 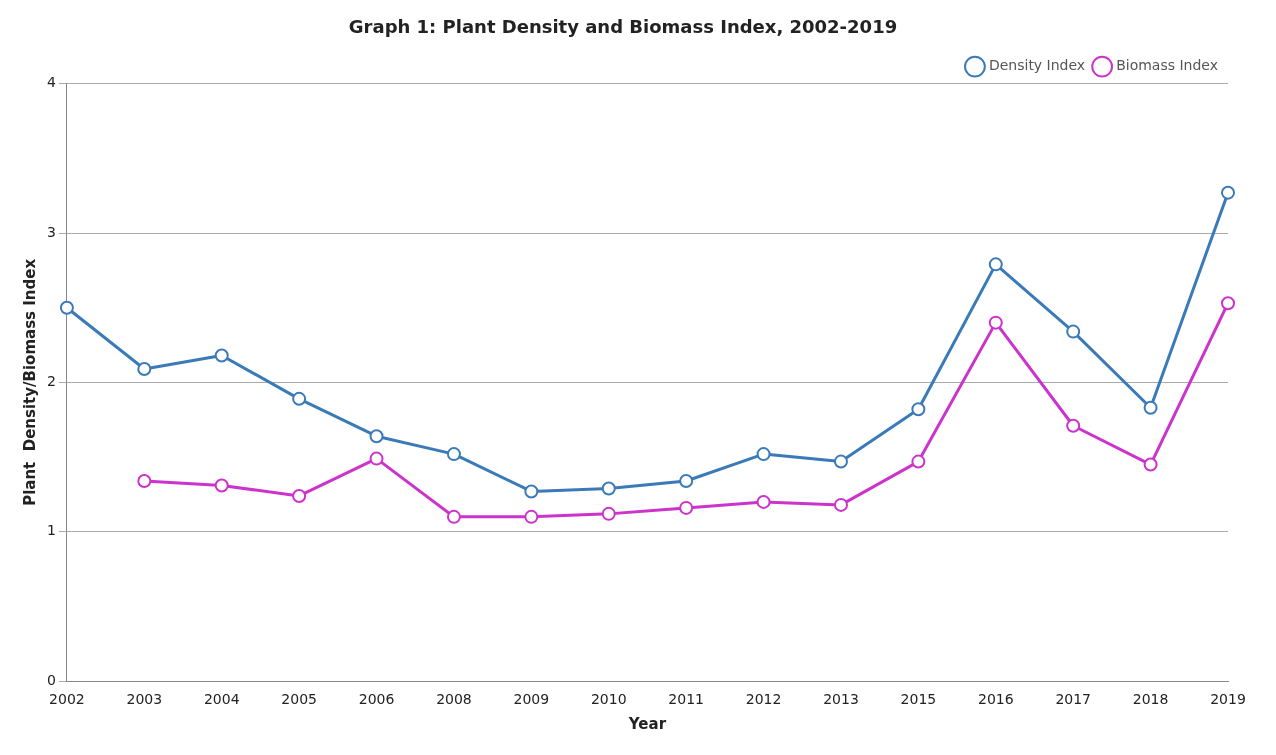 I want to click on x-tick-label: 2003, so click(x=144, y=699).